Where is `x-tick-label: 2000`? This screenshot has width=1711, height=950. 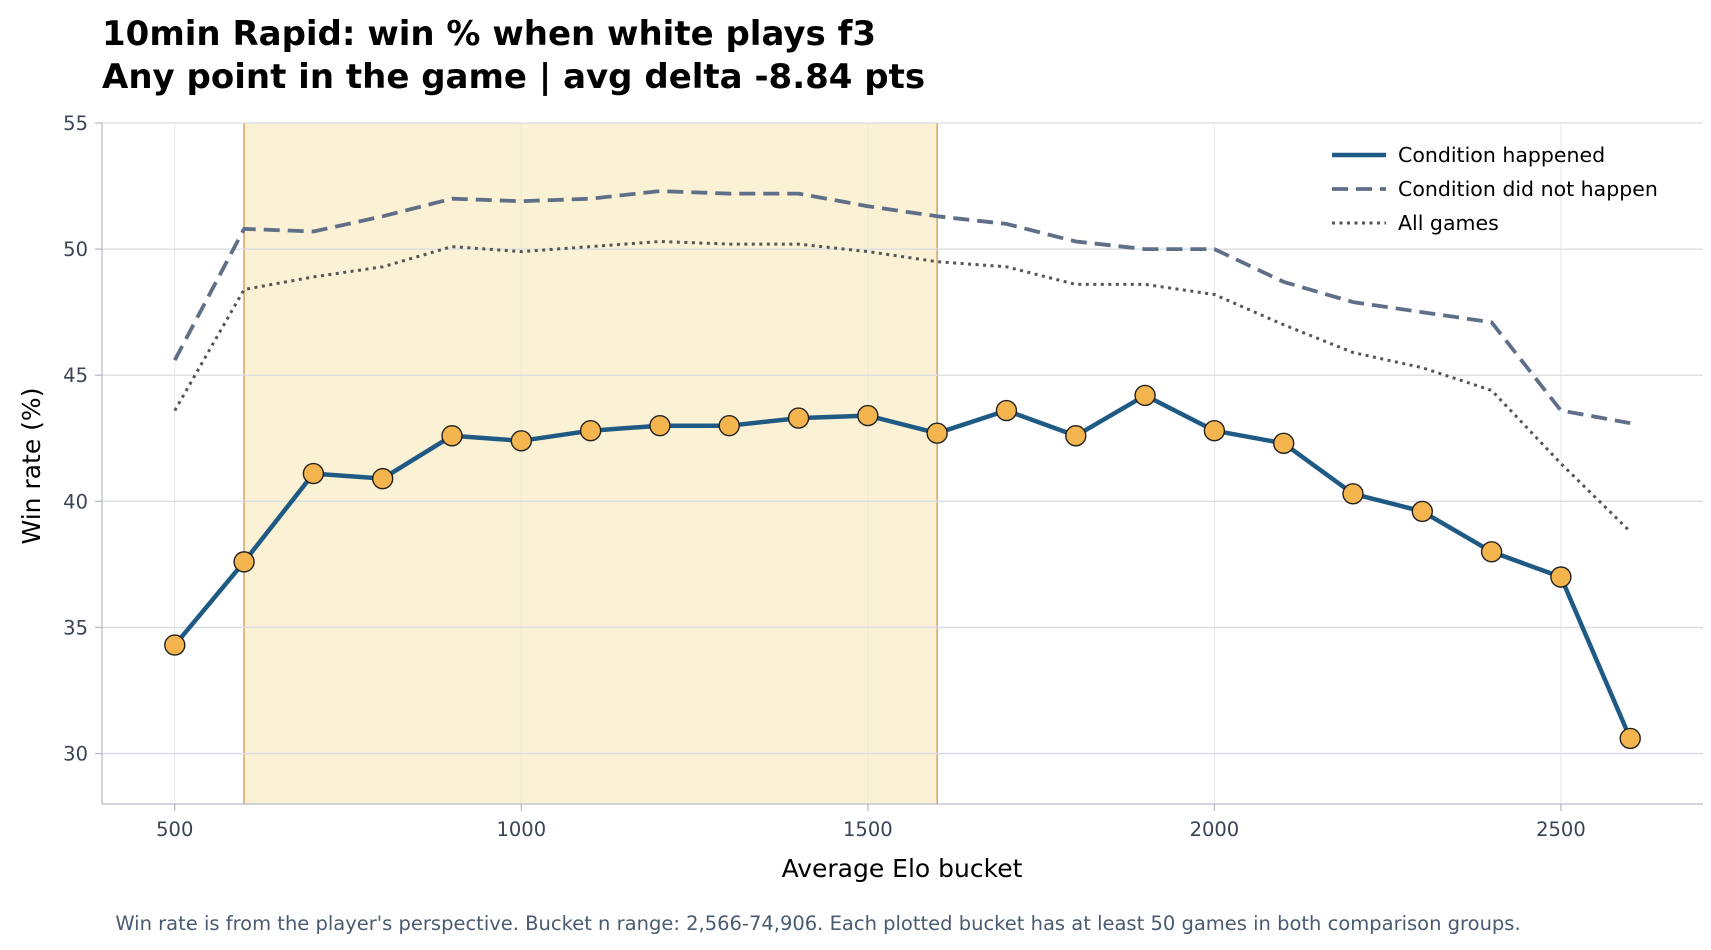
x-tick-label: 2000 is located at coordinates (1215, 829).